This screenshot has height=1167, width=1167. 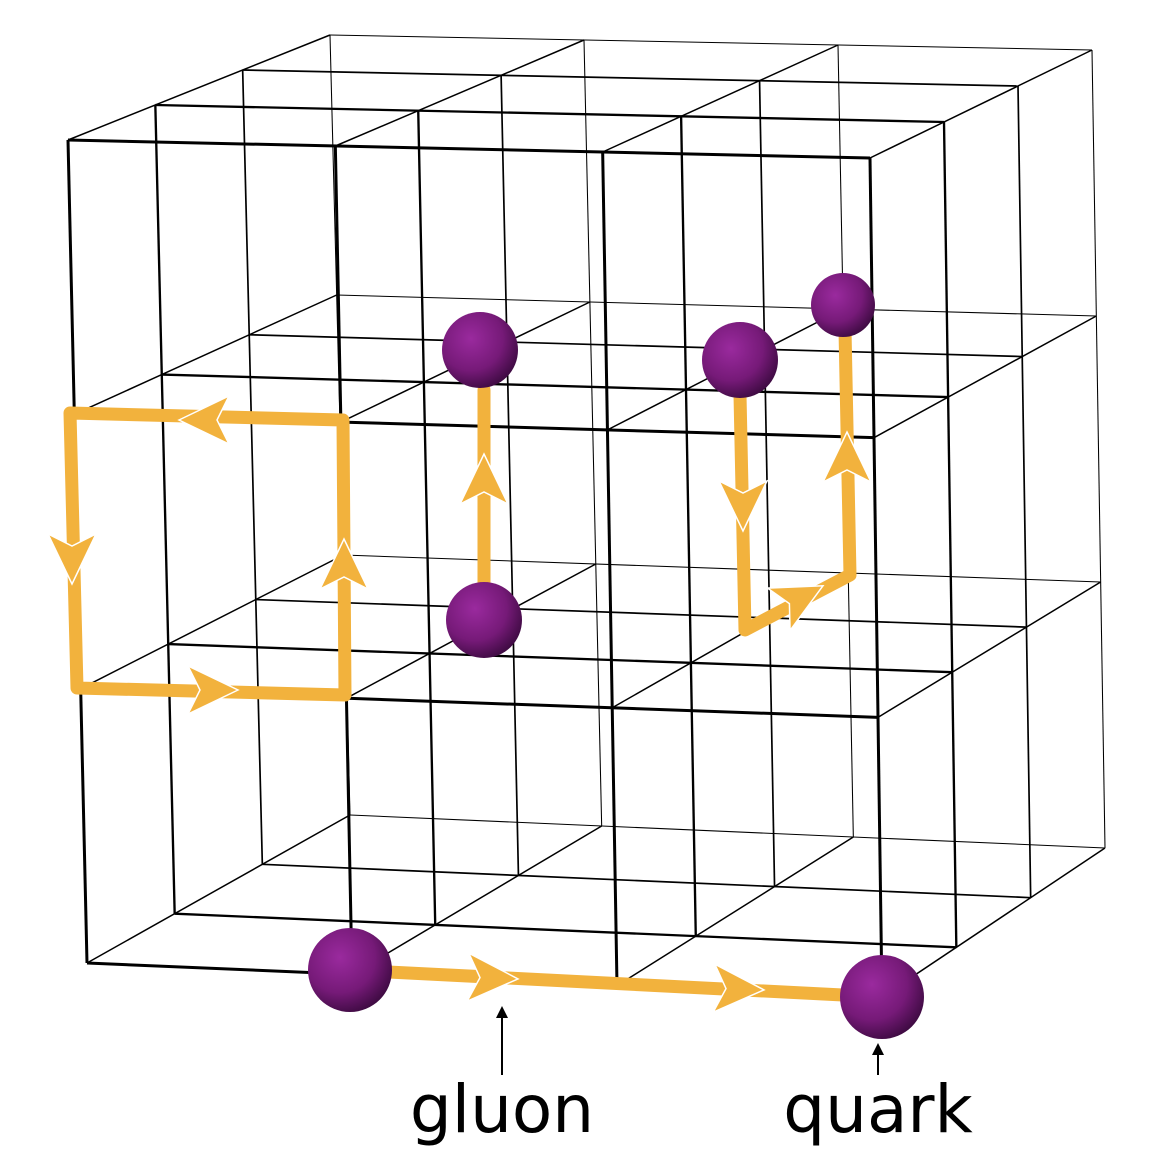 I want to click on quark-label: quark, so click(x=878, y=1109).